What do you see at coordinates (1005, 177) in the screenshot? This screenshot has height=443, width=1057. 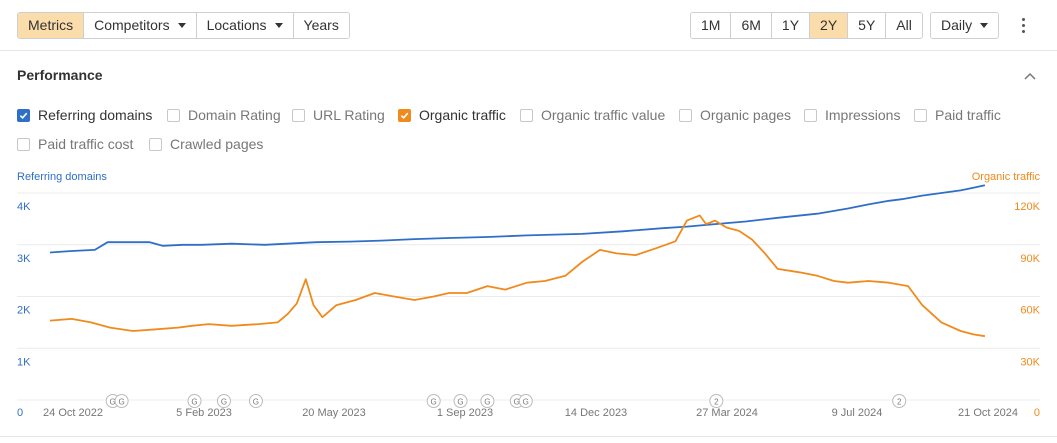 I see `right-axis-title: Organic traffic` at bounding box center [1005, 177].